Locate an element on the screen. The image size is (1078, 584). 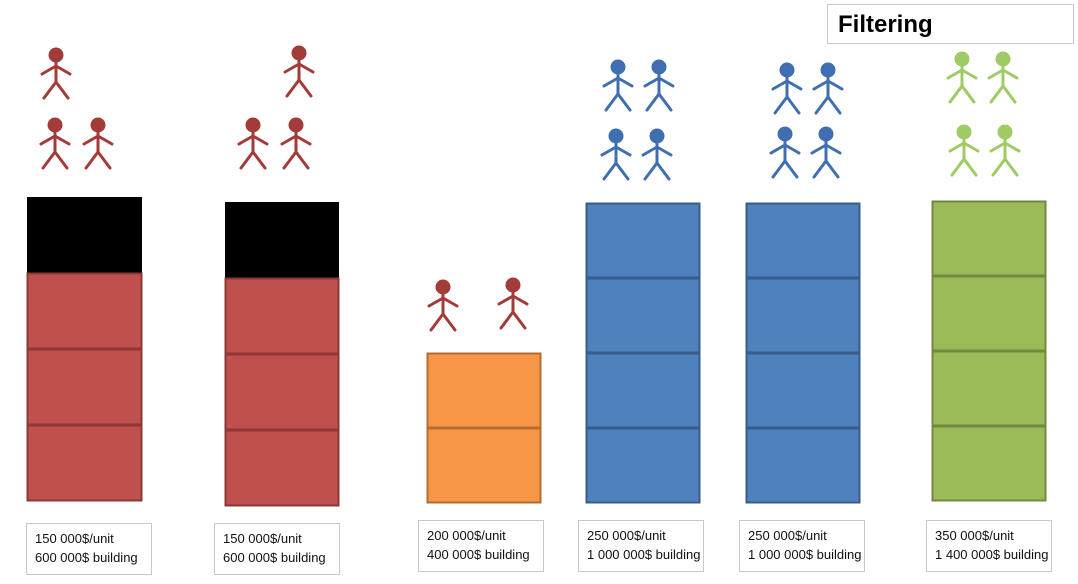
price-label-3: 200 000$/unit 400 000$ building is located at coordinates (481, 546).